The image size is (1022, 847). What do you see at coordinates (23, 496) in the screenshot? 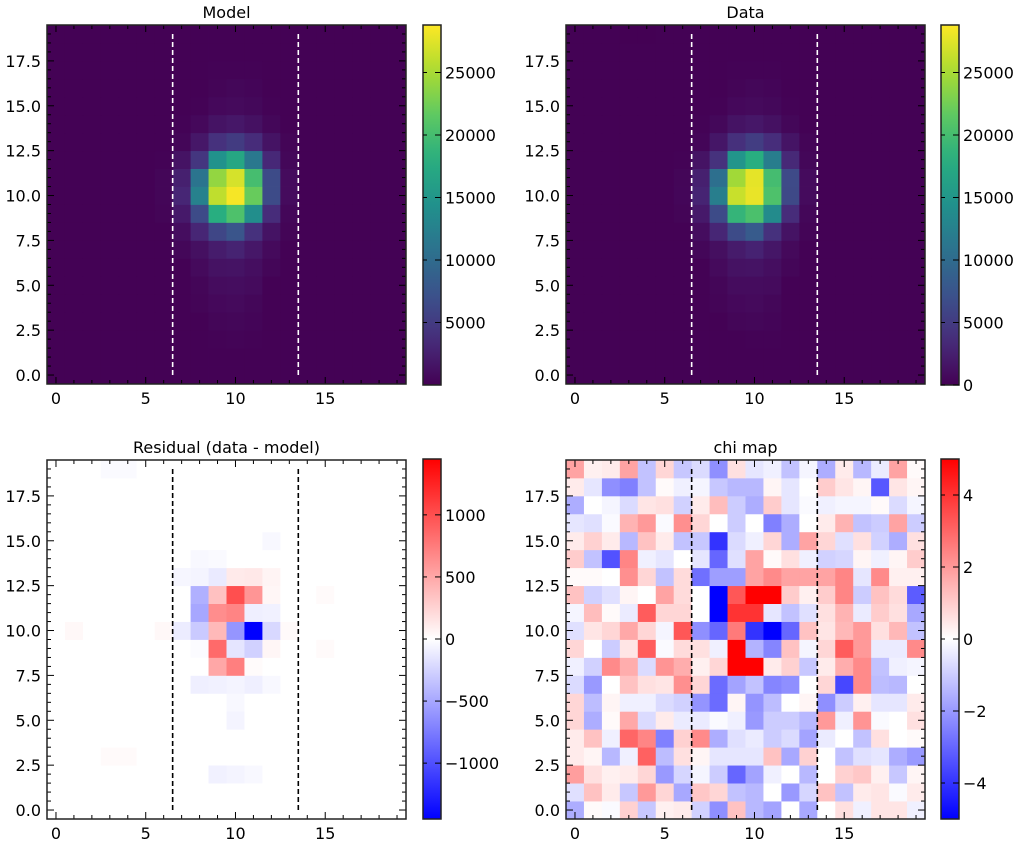
I see `y-tick-label: 17.5` at bounding box center [23, 496].